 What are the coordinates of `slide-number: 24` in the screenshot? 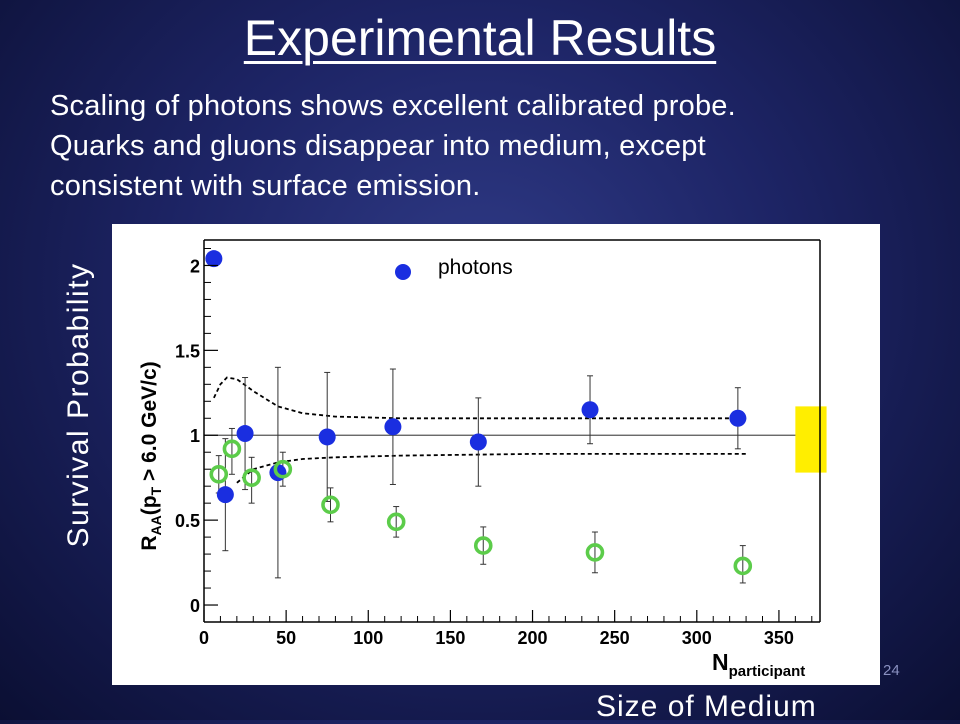 It's located at (891, 670).